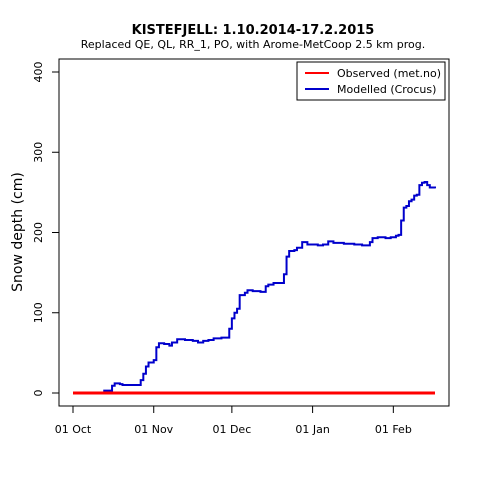 This screenshot has width=480, height=480. Describe the element at coordinates (231, 429) in the screenshot. I see `x-tick-label: 01 Dec` at that location.